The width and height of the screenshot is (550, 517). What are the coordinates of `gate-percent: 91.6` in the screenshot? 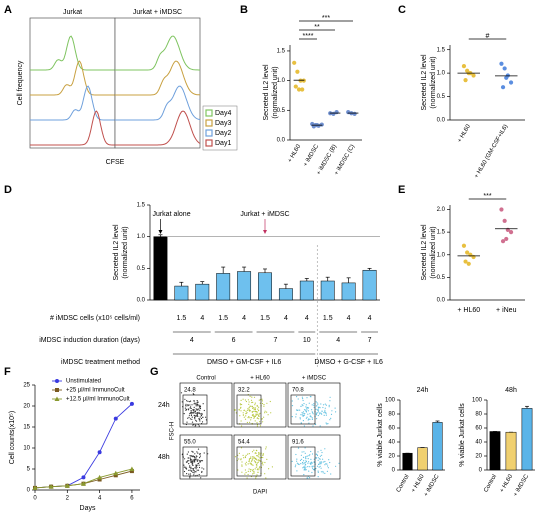 It's located at (298, 443).